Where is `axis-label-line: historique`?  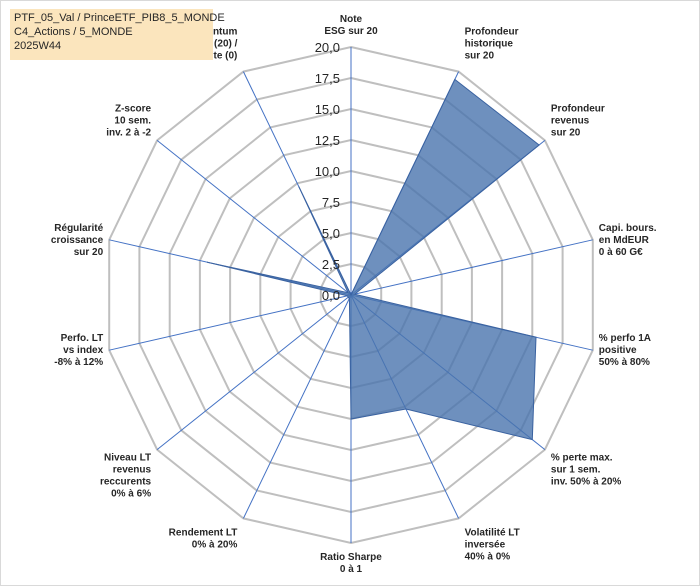 axis-label-line: historique is located at coordinates (489, 44).